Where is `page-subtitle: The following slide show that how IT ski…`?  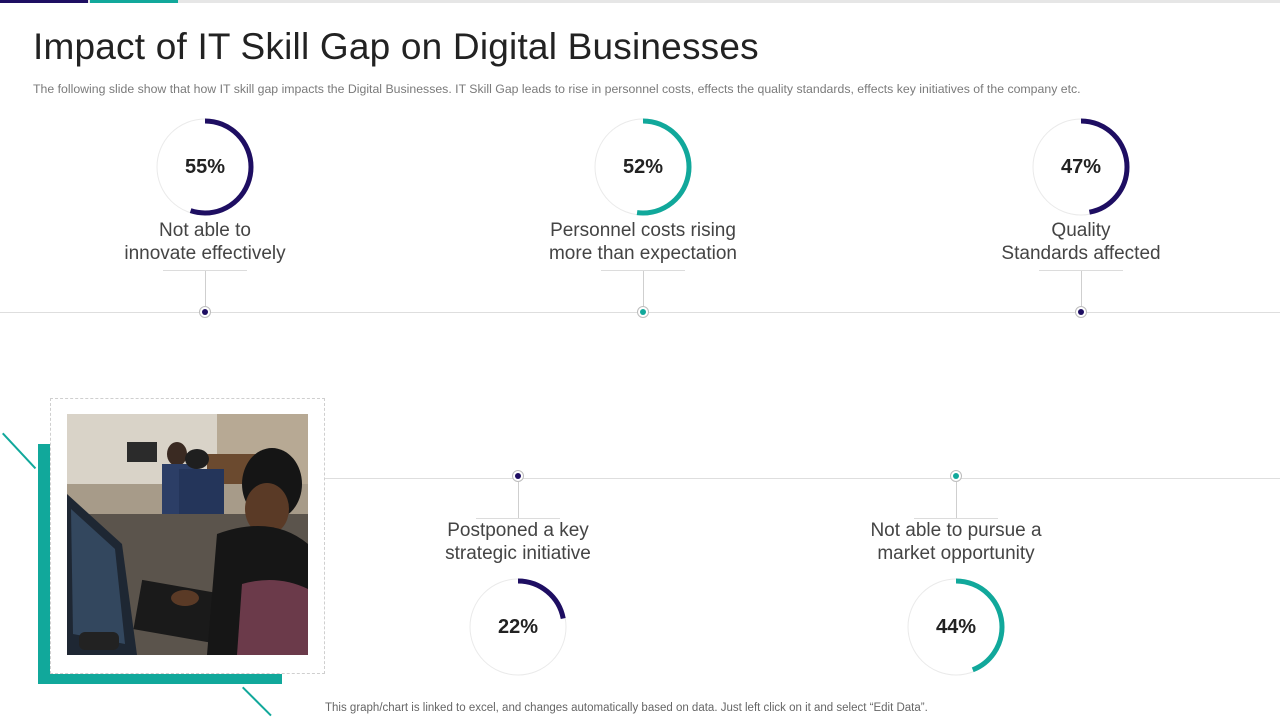 page-subtitle: The following slide show that how IT ski… is located at coordinates (557, 89).